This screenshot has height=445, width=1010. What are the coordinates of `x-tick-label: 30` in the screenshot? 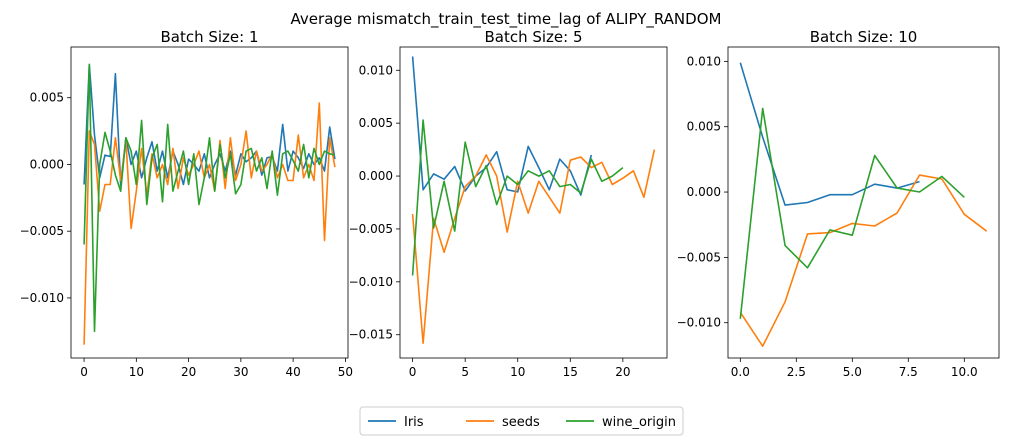 It's located at (240, 372).